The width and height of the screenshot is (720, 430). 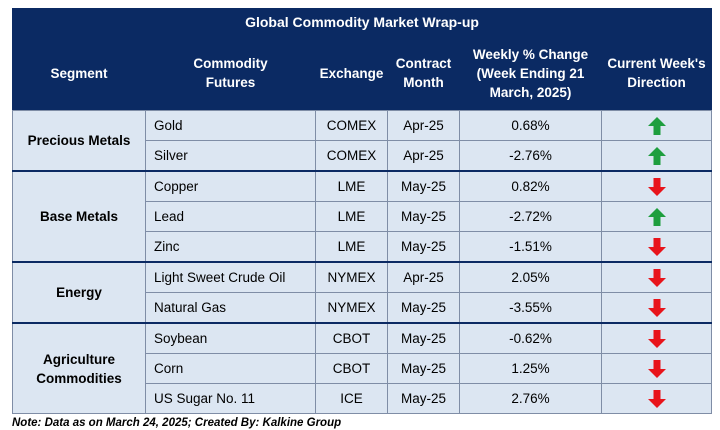 What do you see at coordinates (530, 308) in the screenshot?
I see `weekly-change-cell: -3.55%` at bounding box center [530, 308].